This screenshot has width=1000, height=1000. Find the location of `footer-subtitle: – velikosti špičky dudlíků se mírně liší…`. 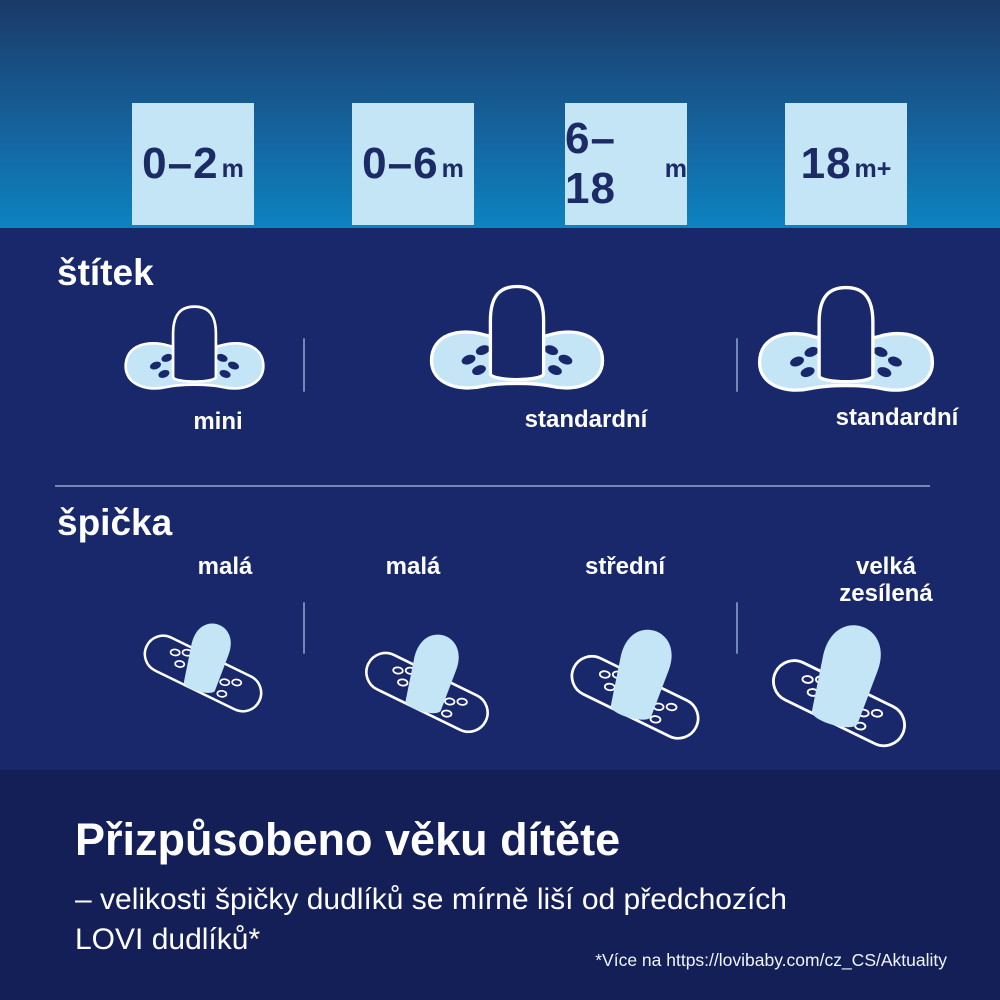

footer-subtitle: – velikosti špičky dudlíků se mírně liší… is located at coordinates (431, 920).